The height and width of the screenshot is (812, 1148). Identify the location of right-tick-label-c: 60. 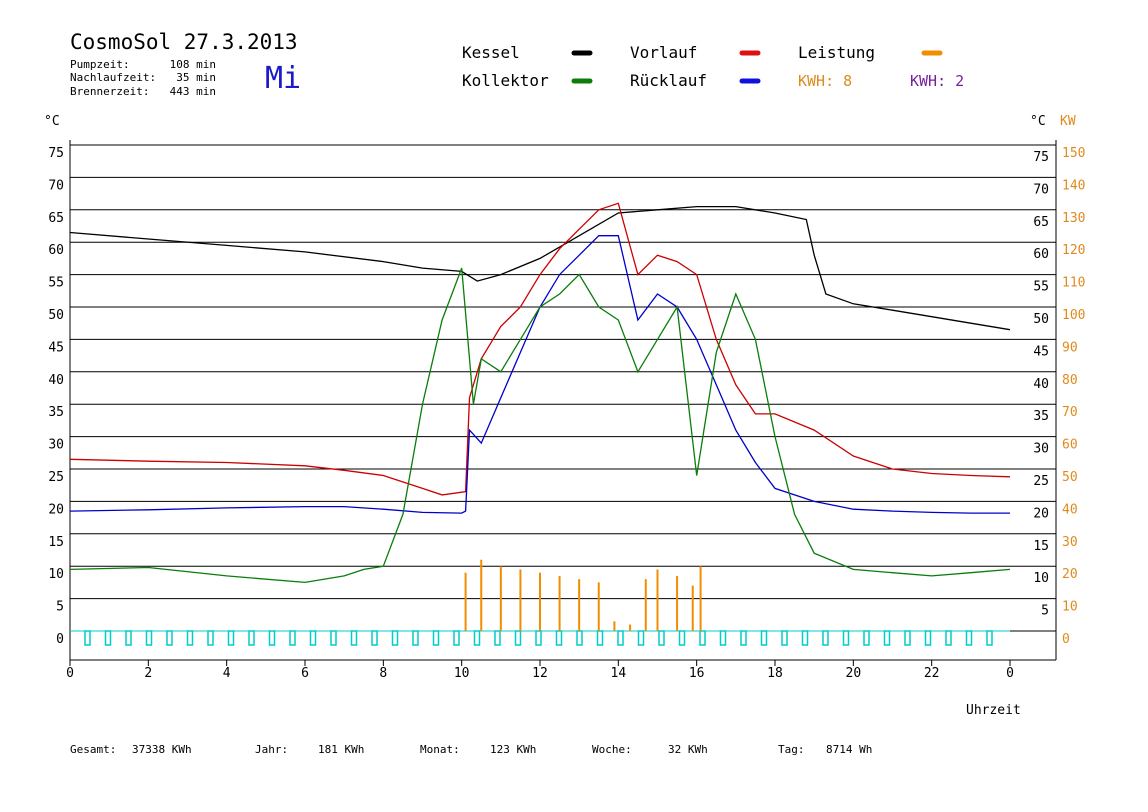
(1041, 254).